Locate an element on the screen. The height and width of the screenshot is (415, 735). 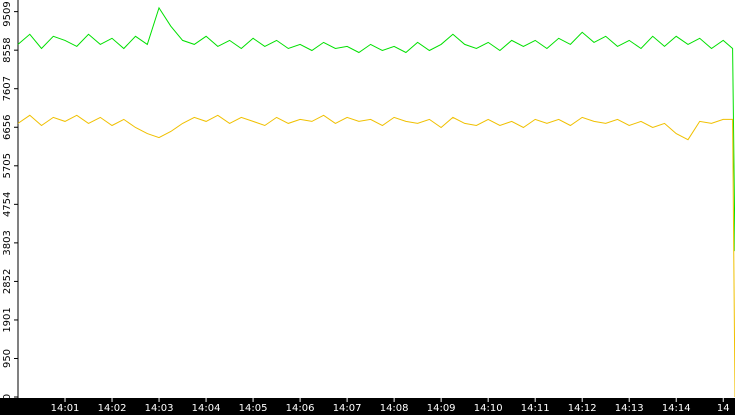
x-tick-label: 14:02 is located at coordinates (112, 408).